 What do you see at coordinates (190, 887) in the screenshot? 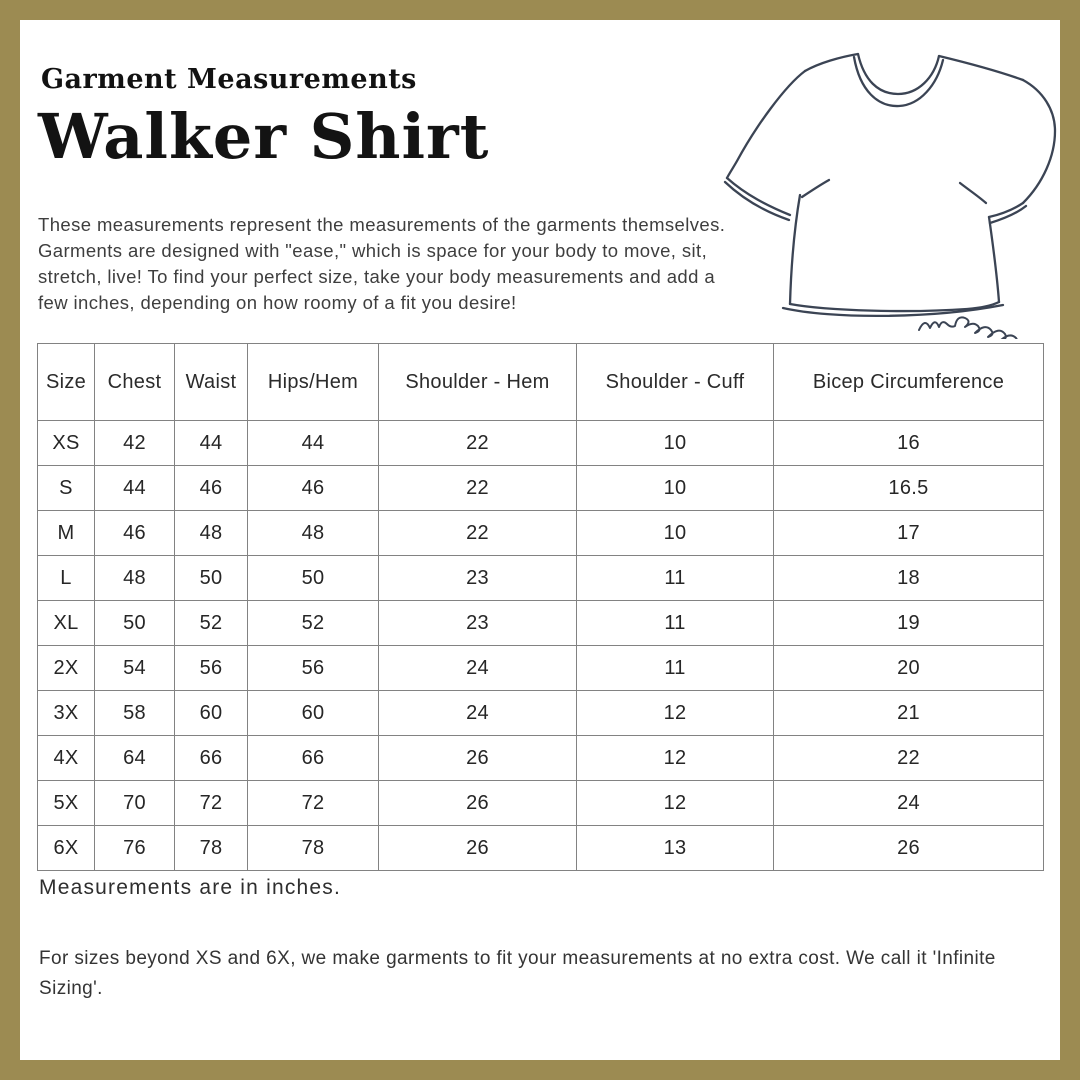
I see `units-note: Measurements are in inches.` at bounding box center [190, 887].